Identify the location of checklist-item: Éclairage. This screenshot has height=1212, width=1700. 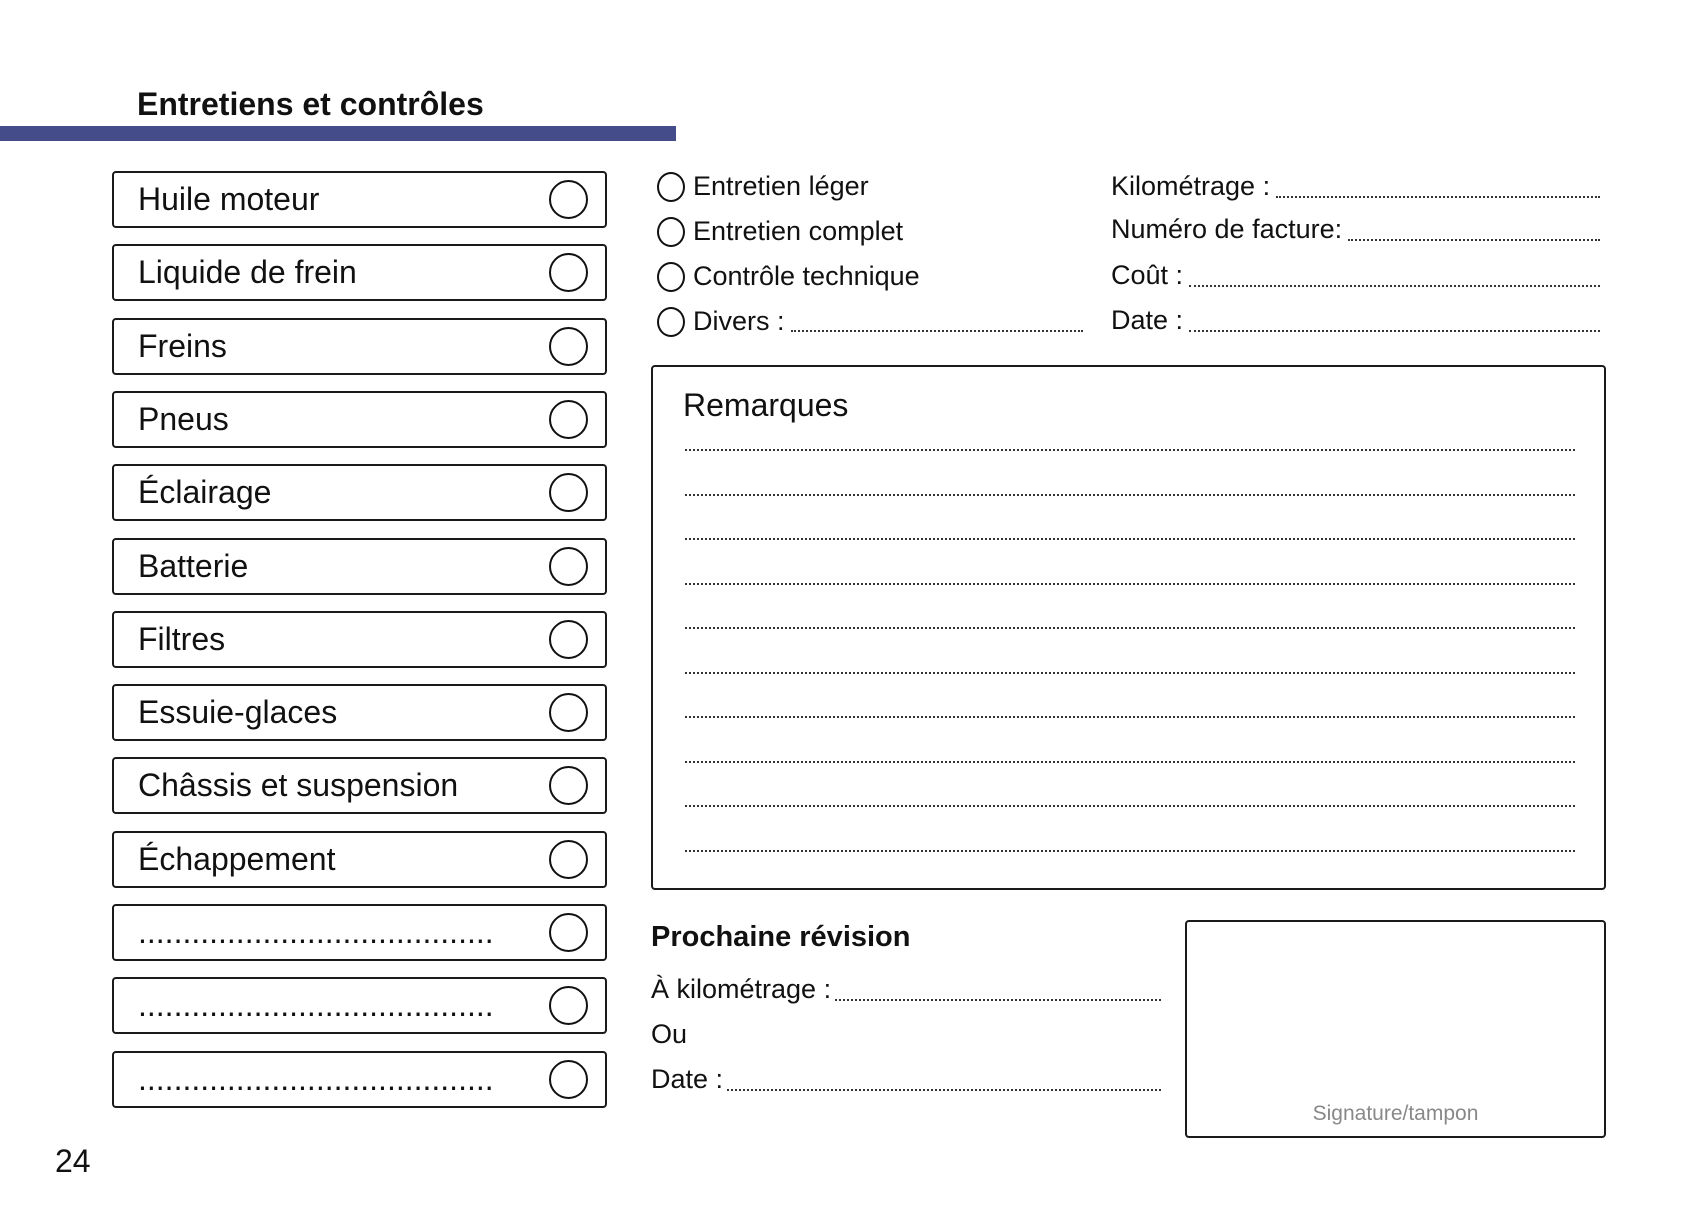
(359, 492).